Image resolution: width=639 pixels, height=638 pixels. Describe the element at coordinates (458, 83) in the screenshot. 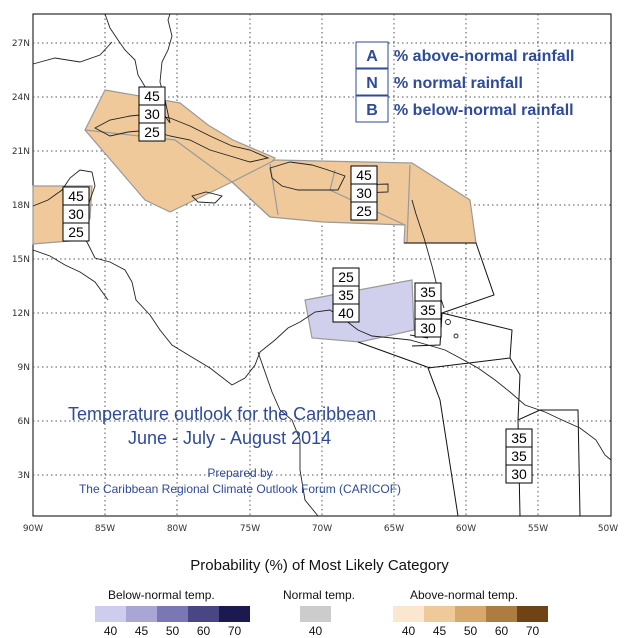

I see `key-text-normal: % normal rainfall` at that location.